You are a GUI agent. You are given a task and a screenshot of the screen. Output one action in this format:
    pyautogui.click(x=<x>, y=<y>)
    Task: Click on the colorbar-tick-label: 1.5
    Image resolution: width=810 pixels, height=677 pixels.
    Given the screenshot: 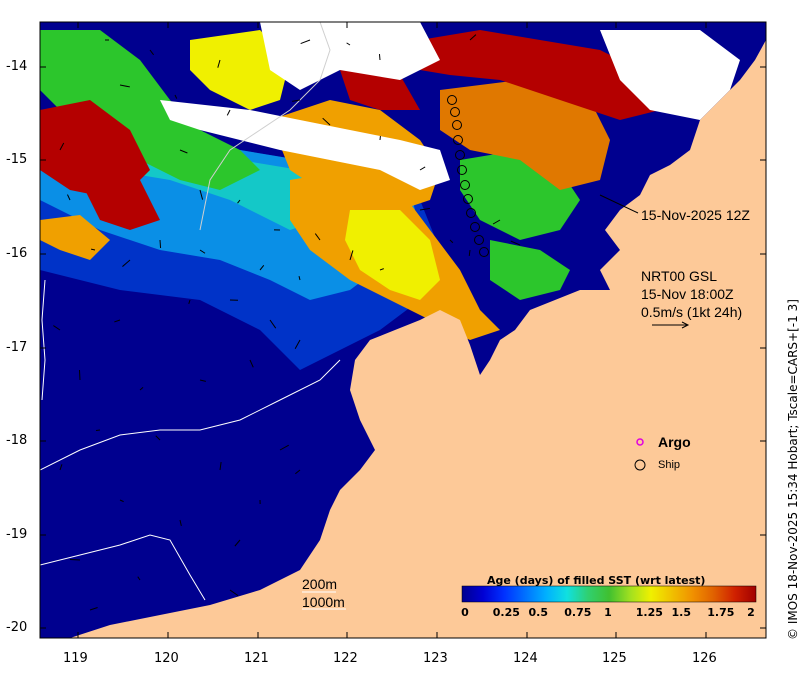 What is the action you would take?
    pyautogui.click(x=680, y=612)
    